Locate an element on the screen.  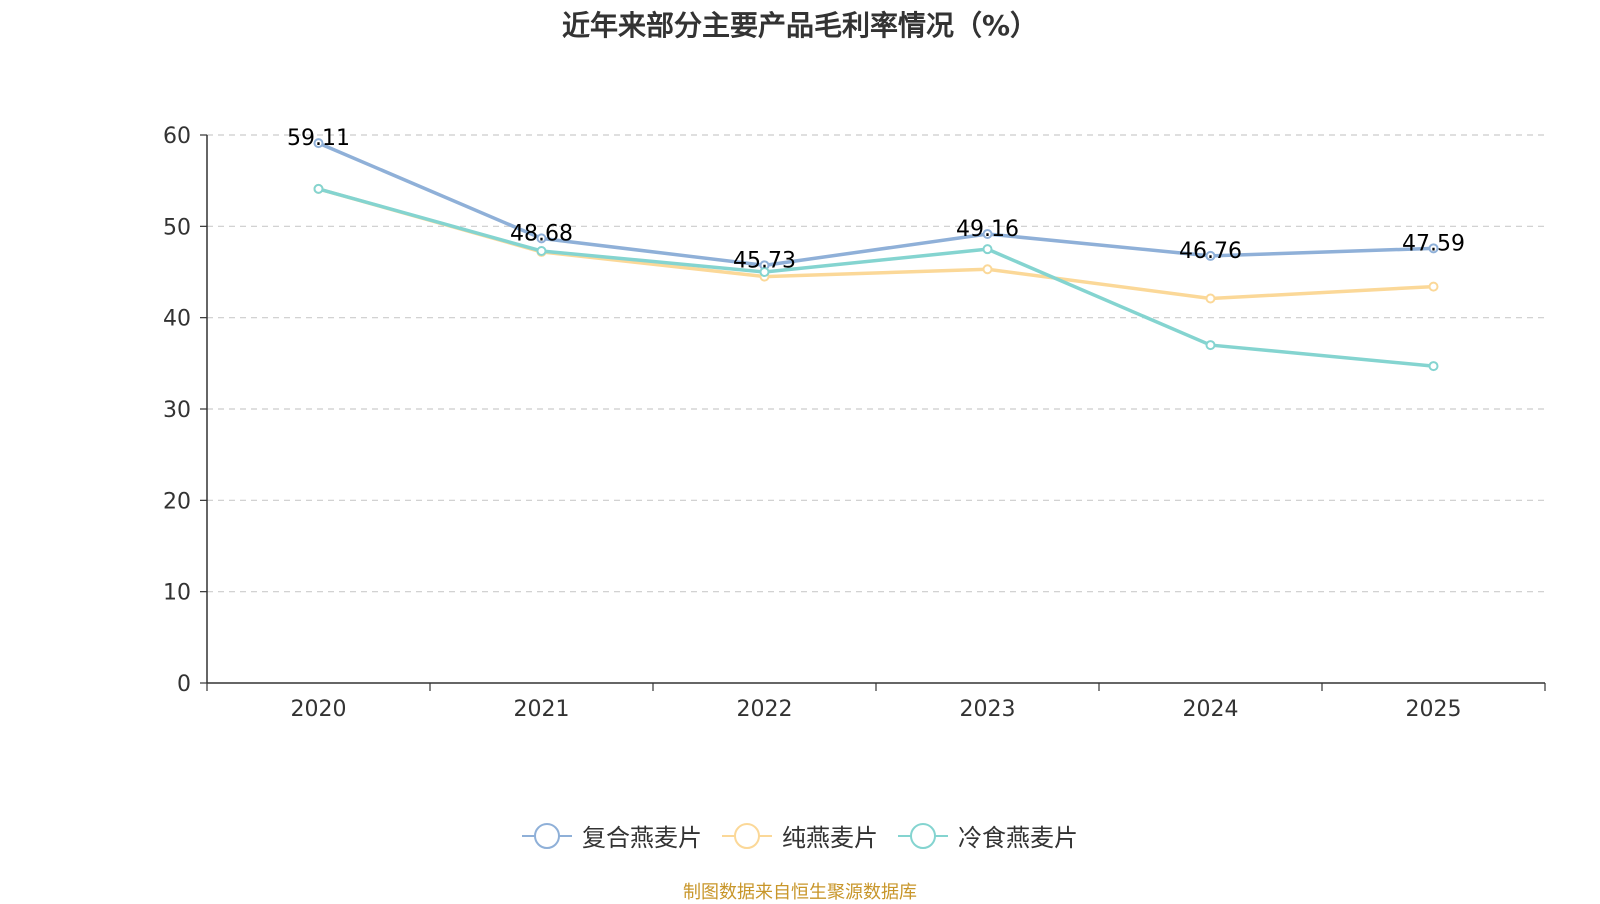
x-tick-label: 2025 is located at coordinates (1434, 709).